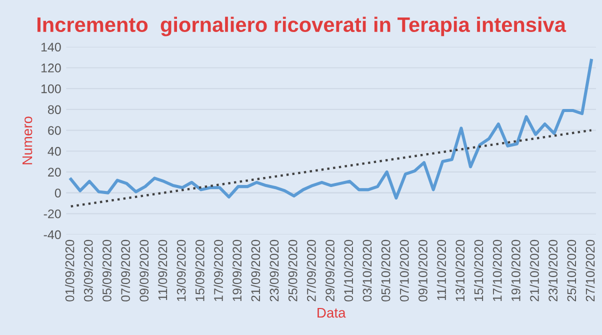  What do you see at coordinates (163, 270) in the screenshot?
I see `x-tick-label: 11/09/2020` at bounding box center [163, 270].